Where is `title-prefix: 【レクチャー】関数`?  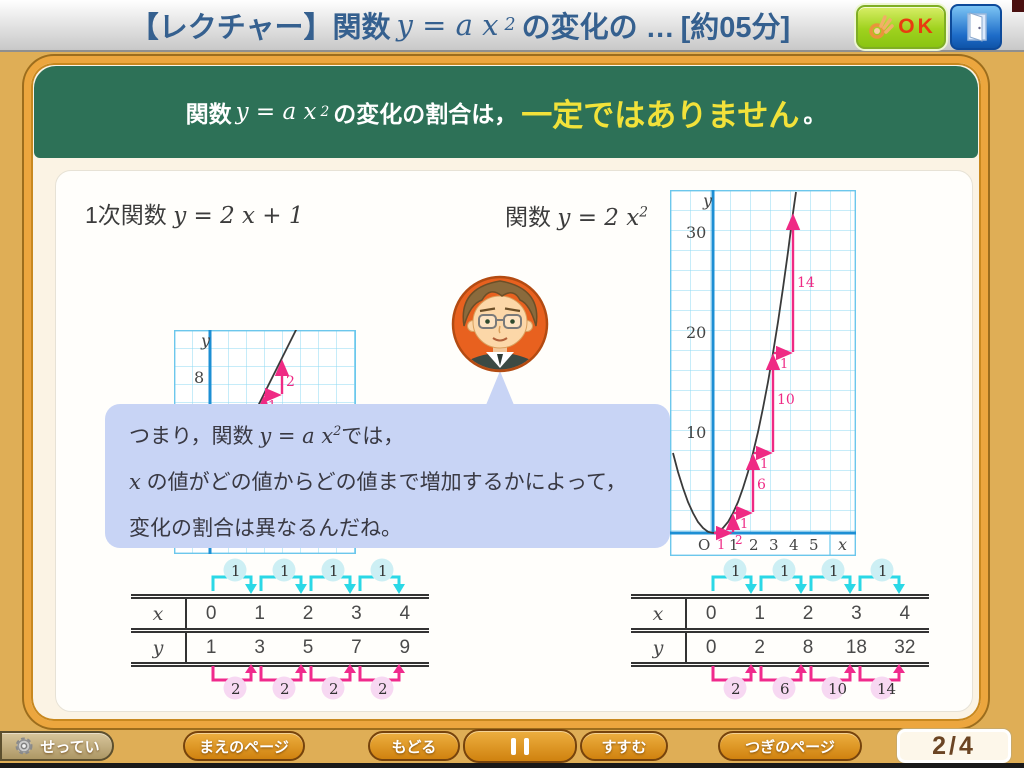
title-prefix: 【レクチャー】関数 is located at coordinates (260, 28).